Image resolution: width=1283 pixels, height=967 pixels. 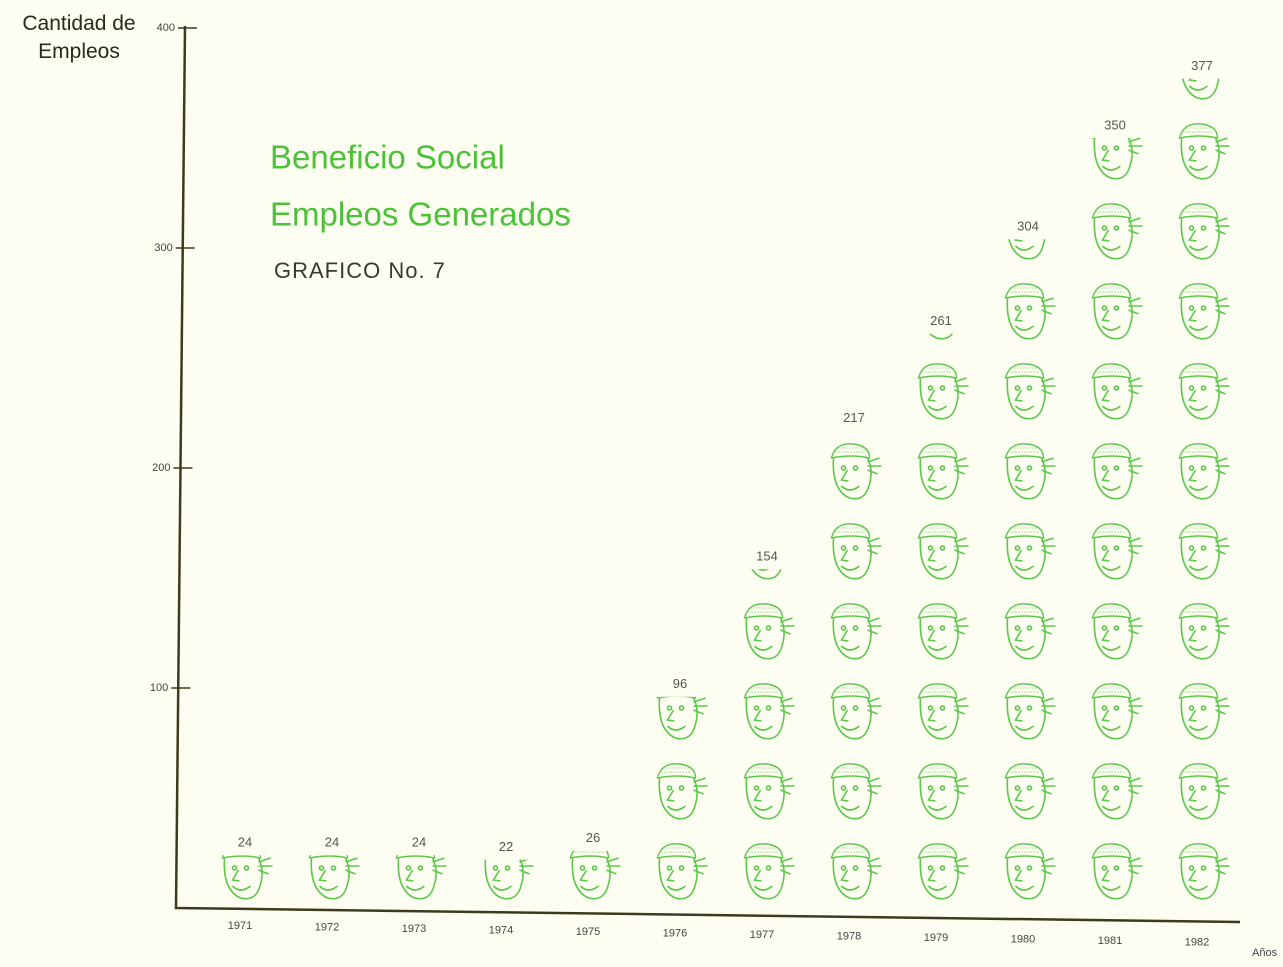 I want to click on value-label: 377, so click(x=1202, y=65).